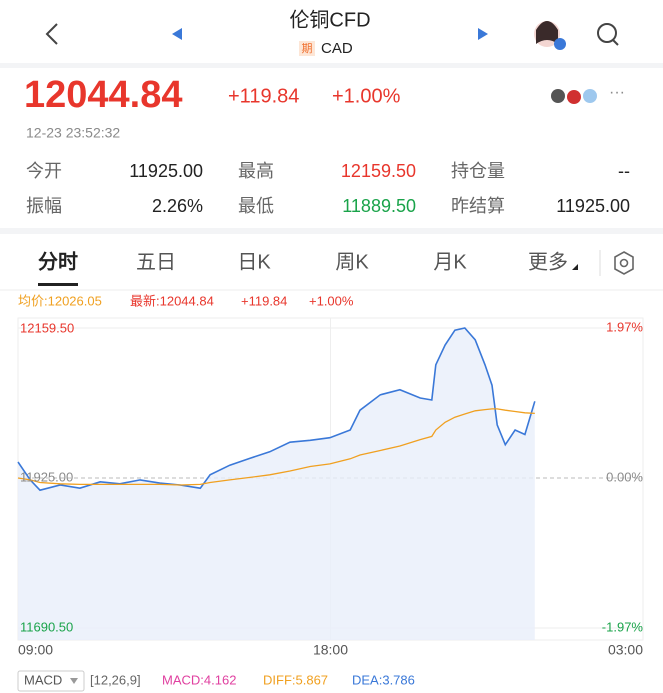 This screenshot has height=693, width=663. What do you see at coordinates (264, 300) in the screenshot?
I see `legend-change: +119.84` at bounding box center [264, 300].